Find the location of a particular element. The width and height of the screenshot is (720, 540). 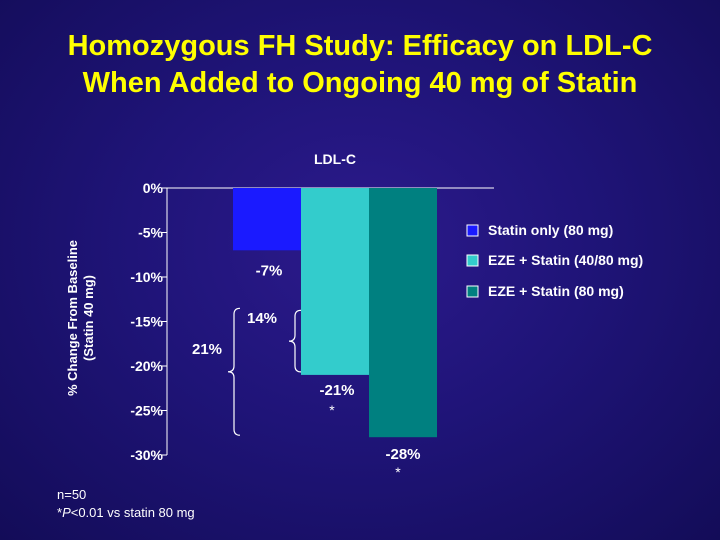

bracket-label-21: 21% is located at coordinates (207, 349).